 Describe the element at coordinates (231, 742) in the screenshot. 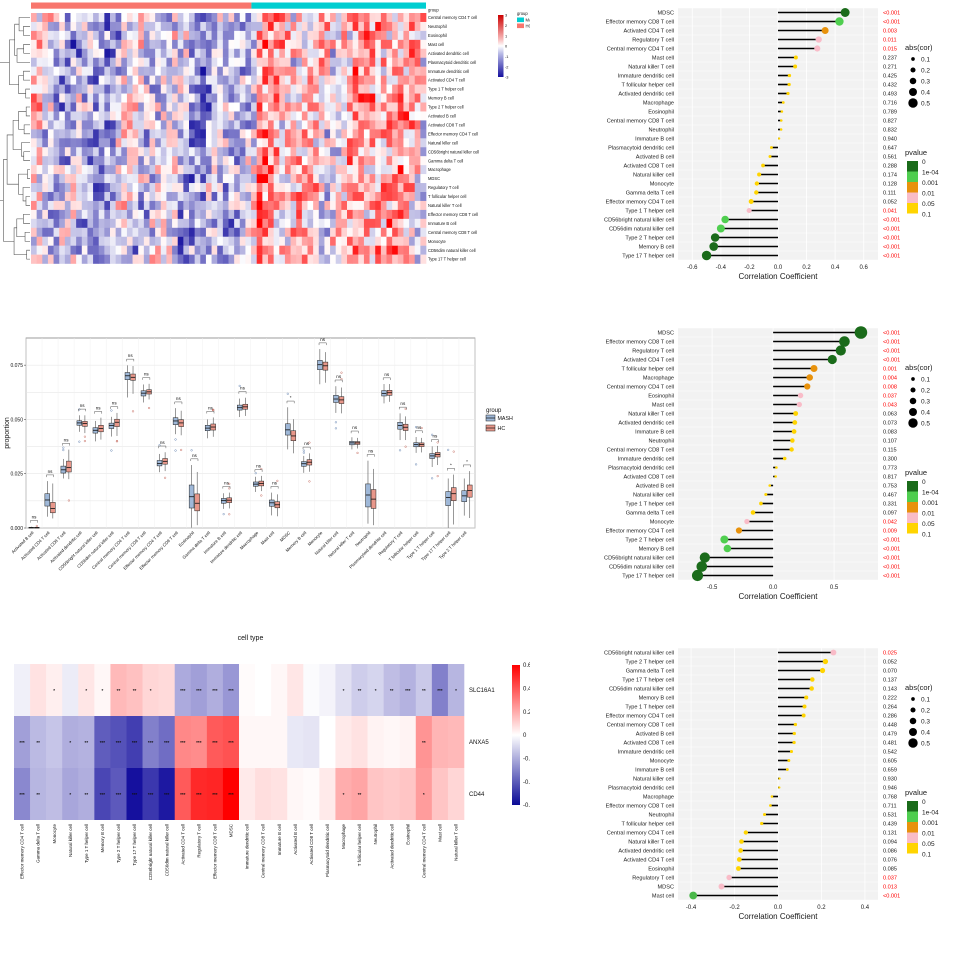

I see `gene-correlation-cell` at that location.